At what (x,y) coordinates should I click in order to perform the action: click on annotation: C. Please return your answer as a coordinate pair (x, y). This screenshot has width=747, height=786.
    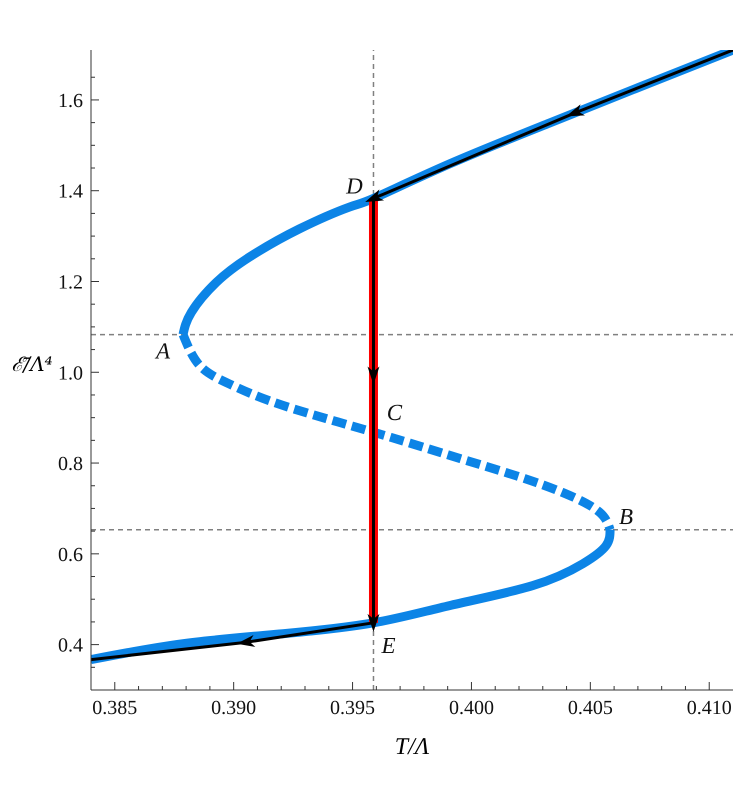
    Looking at the image, I should click on (394, 413).